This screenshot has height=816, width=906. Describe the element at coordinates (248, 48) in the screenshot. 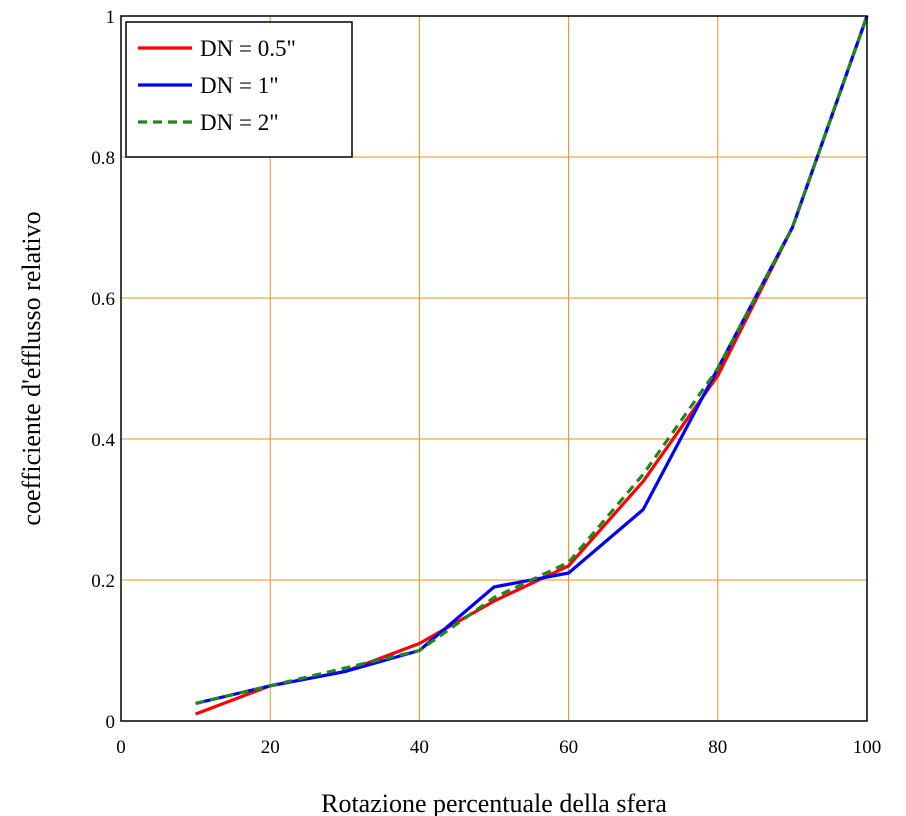

I see `legend-label: DN = 0.5"` at that location.